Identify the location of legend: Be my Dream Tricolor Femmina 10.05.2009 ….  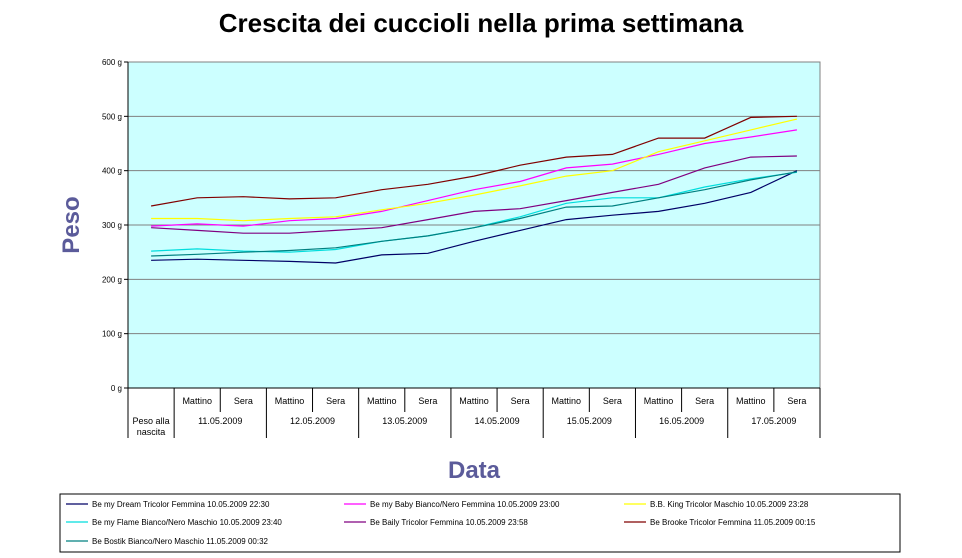
(441, 523).